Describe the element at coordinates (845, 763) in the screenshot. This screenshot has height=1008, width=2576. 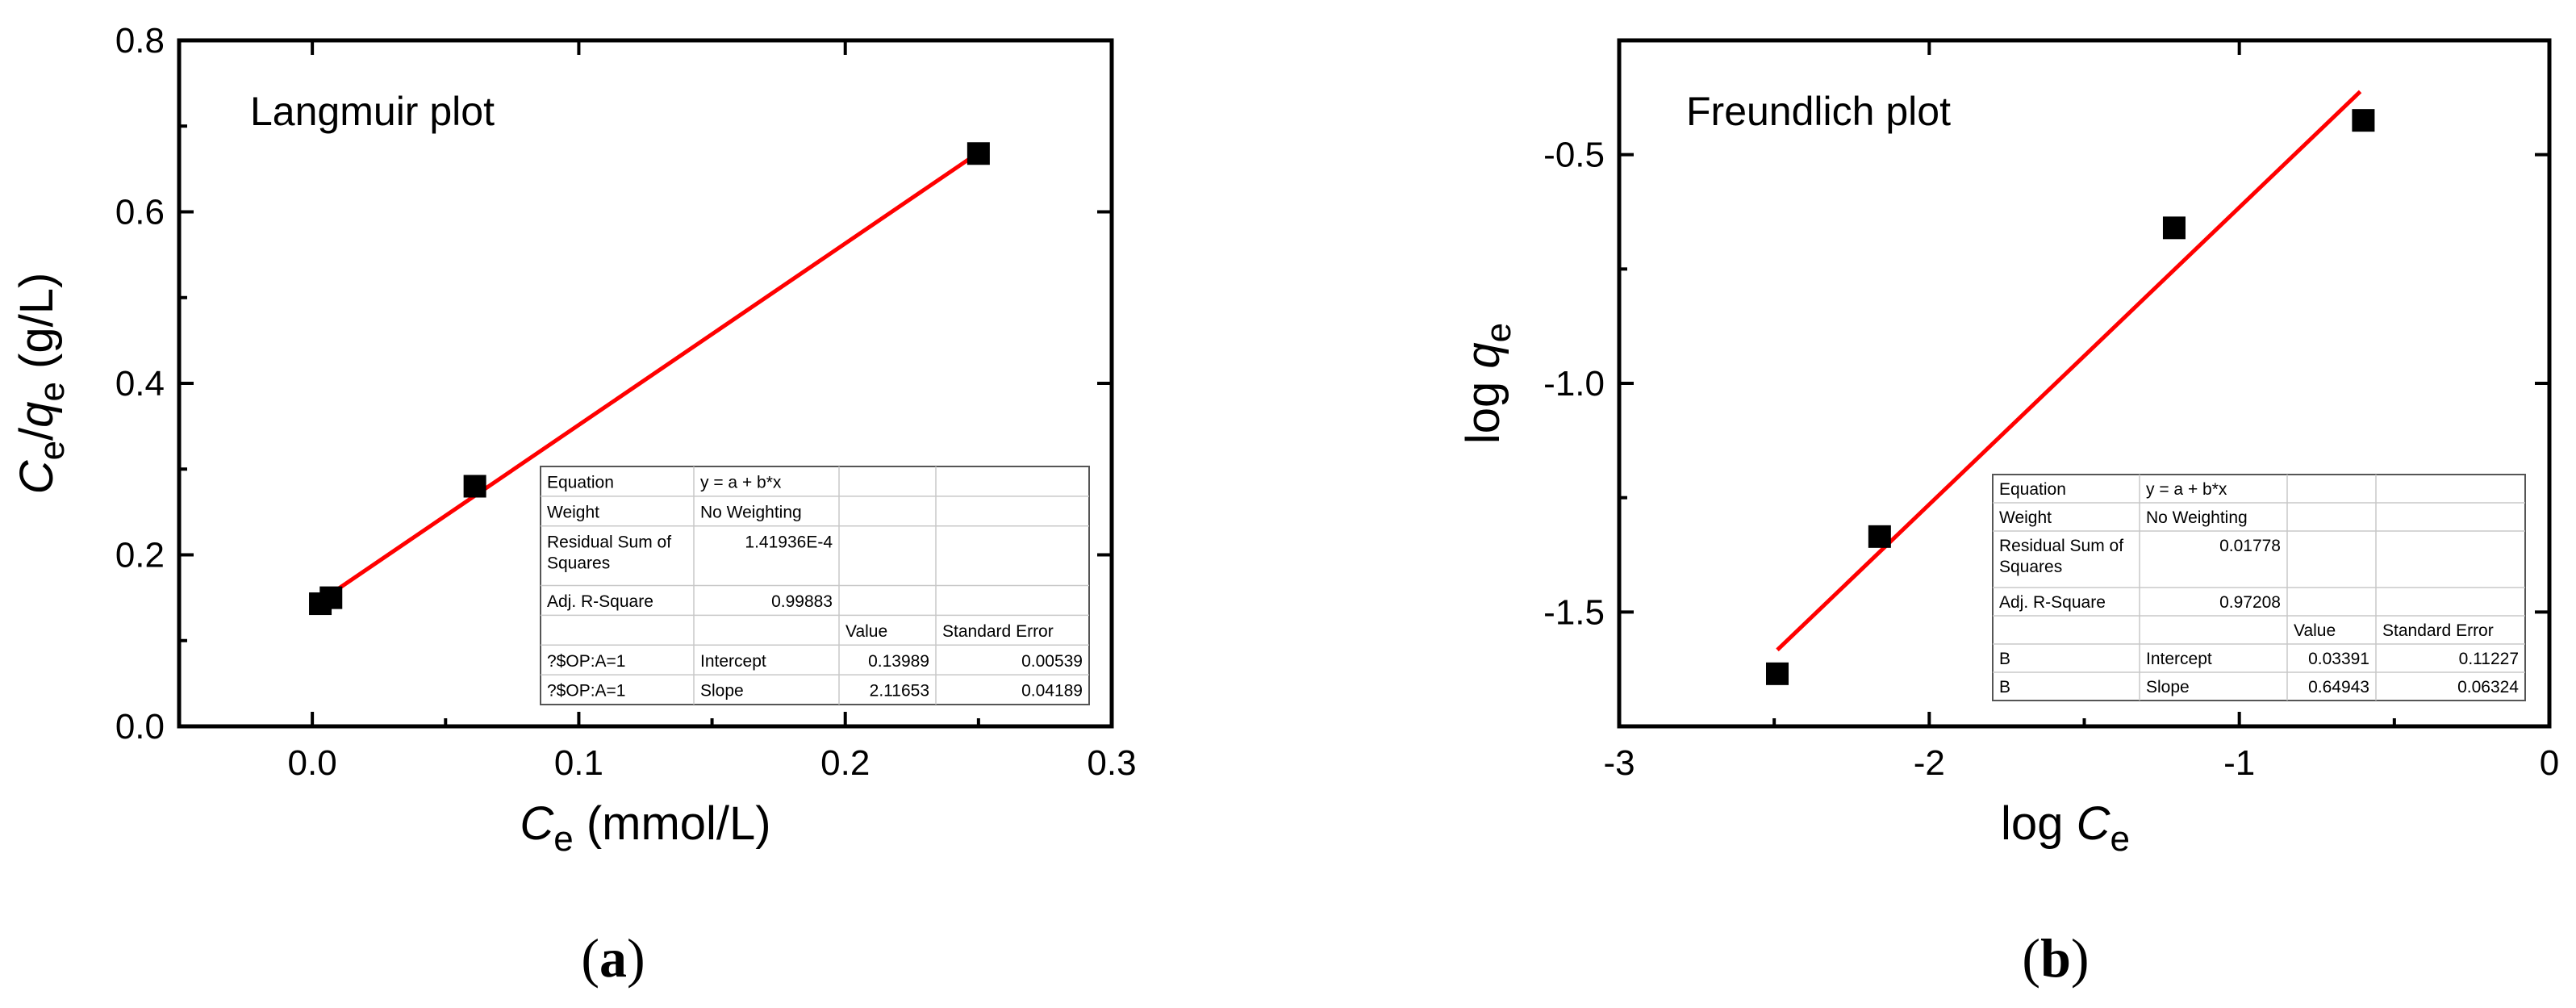
I see `x-tick-label: 0.2` at that location.